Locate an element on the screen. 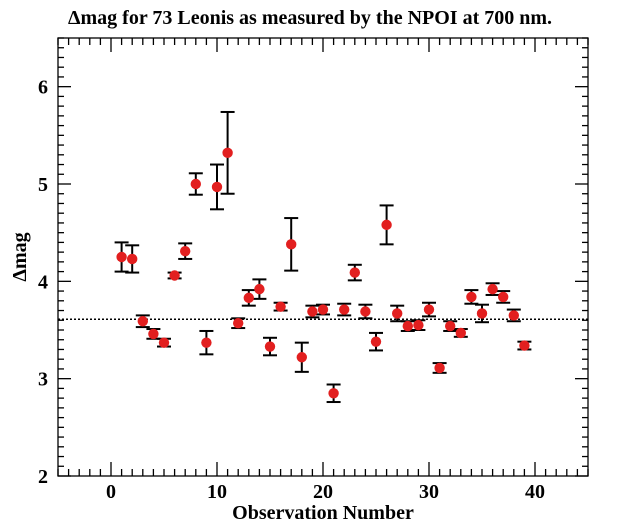 The width and height of the screenshot is (619, 523). x-tick-labels: 0 10 20 30 40 is located at coordinates (325, 492).